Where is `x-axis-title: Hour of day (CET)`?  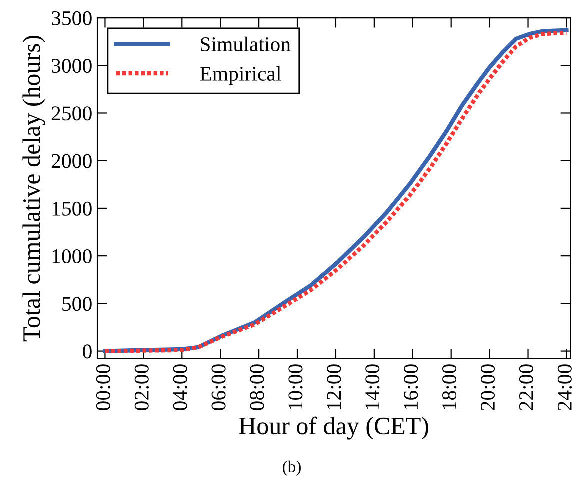
x-axis-title: Hour of day (CET) is located at coordinates (333, 428).